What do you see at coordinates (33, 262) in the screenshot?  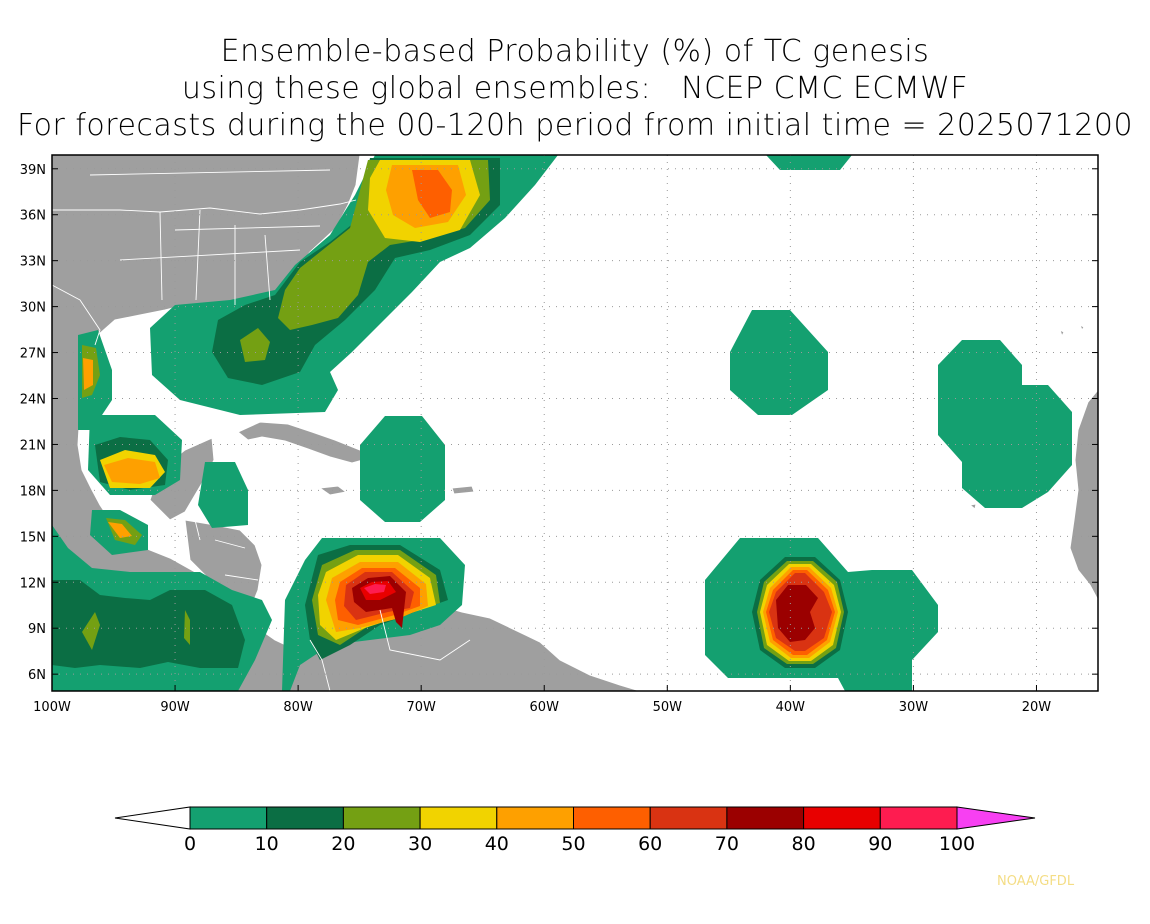 I see `lat-label: 33N` at bounding box center [33, 262].